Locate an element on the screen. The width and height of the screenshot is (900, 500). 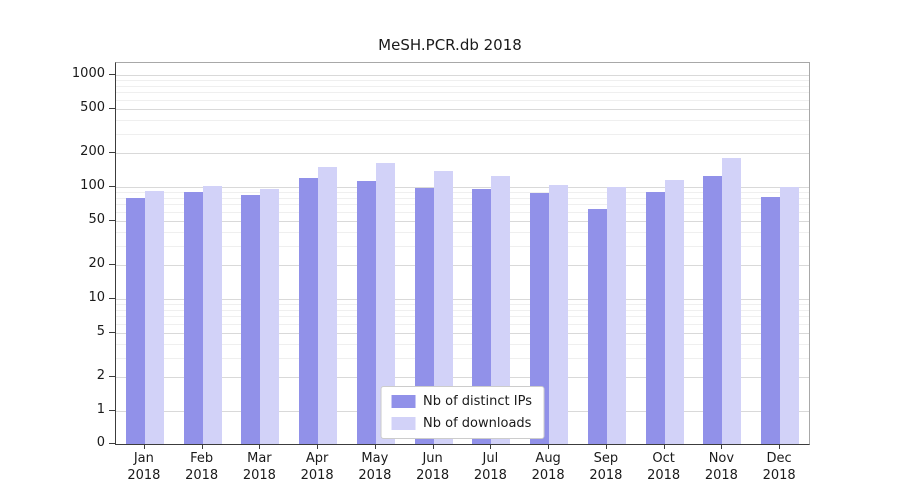
legend-entry-distinct-ips: Nb of distinct IPs is located at coordinates (461, 401).